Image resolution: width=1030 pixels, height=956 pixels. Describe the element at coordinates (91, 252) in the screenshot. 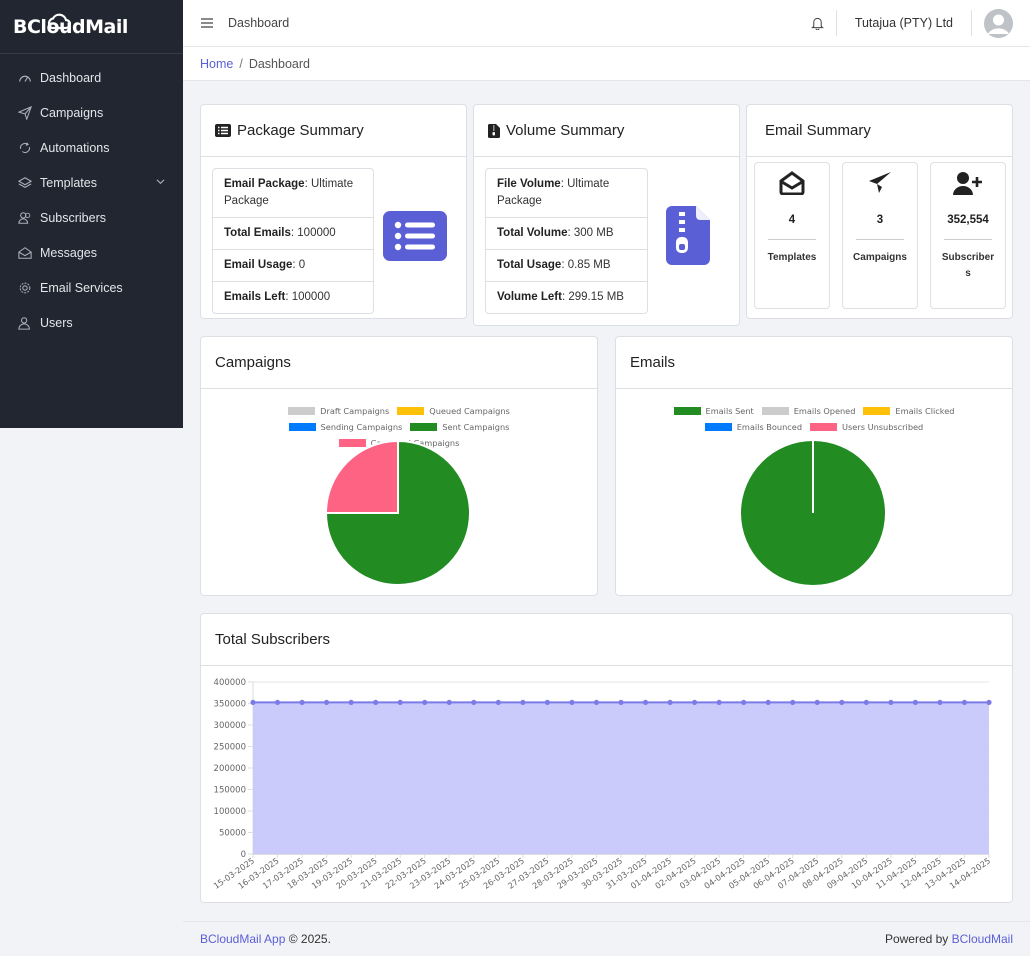

I see `sidebar-item-messages: Messages` at that location.